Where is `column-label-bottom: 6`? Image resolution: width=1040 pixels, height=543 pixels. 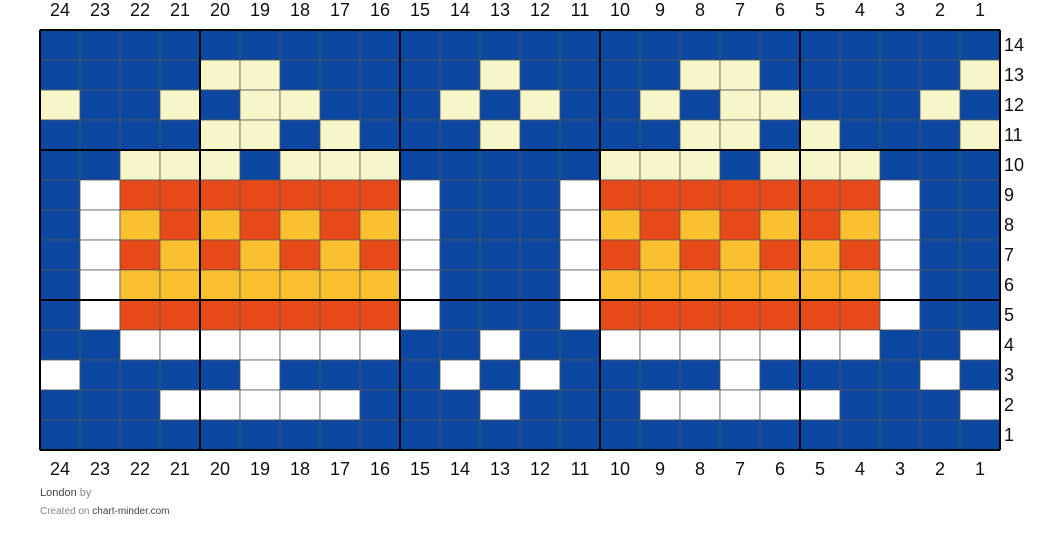
column-label-bottom: 6 is located at coordinates (780, 469).